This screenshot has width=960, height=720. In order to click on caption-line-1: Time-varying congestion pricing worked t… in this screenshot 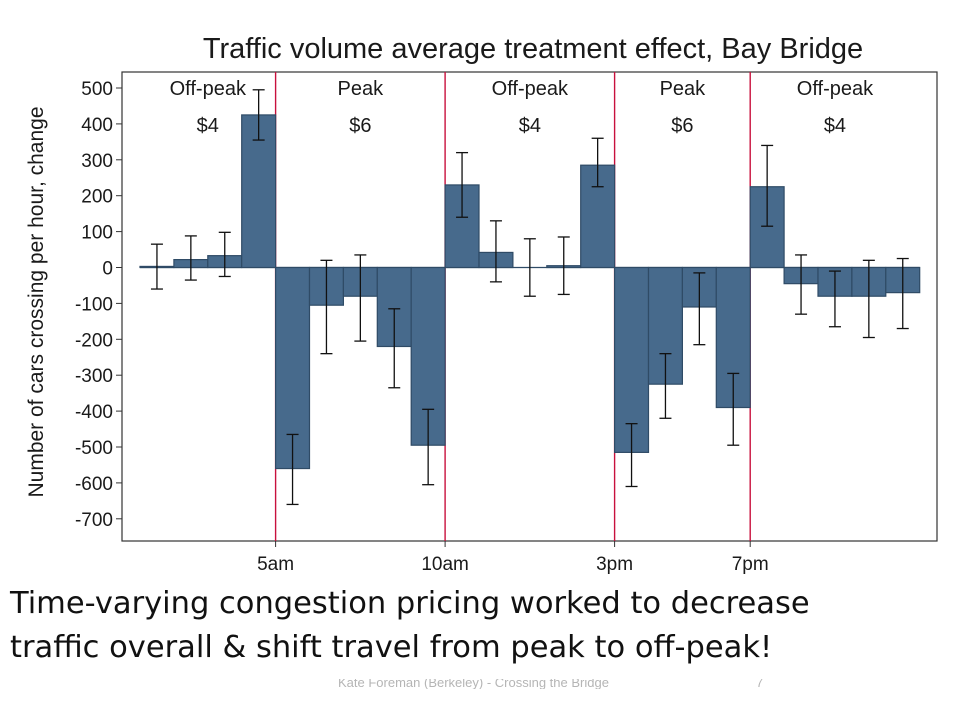, I will do `click(410, 603)`.